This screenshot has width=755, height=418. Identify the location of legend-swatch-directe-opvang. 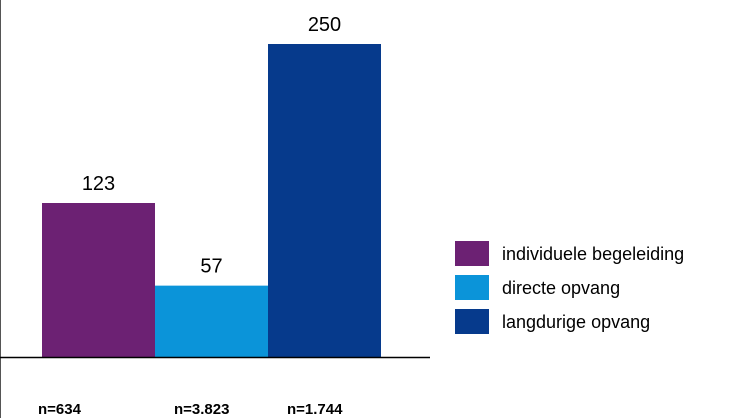
(472, 287).